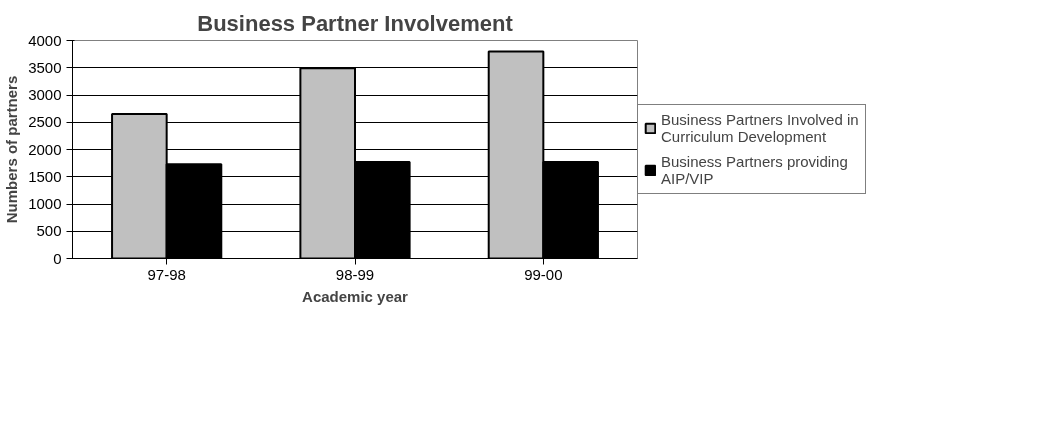 This screenshot has width=1048, height=436. What do you see at coordinates (355, 23) in the screenshot?
I see `chart-title: Business Partner Involvement` at bounding box center [355, 23].